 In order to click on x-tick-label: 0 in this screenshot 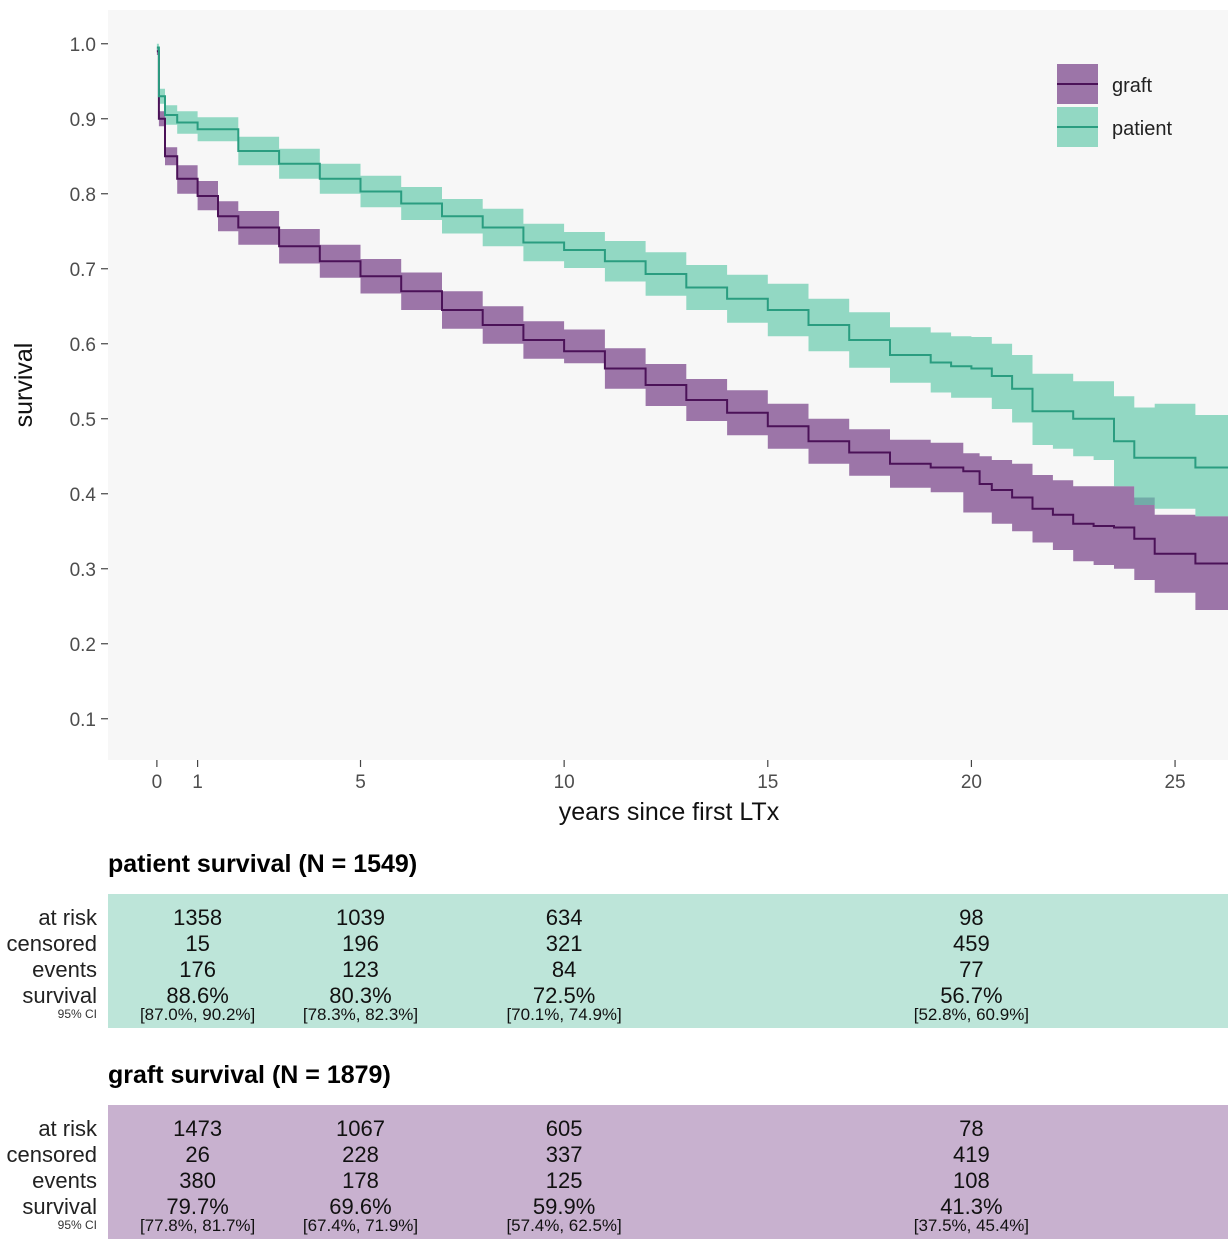, I will do `click(157, 782)`.